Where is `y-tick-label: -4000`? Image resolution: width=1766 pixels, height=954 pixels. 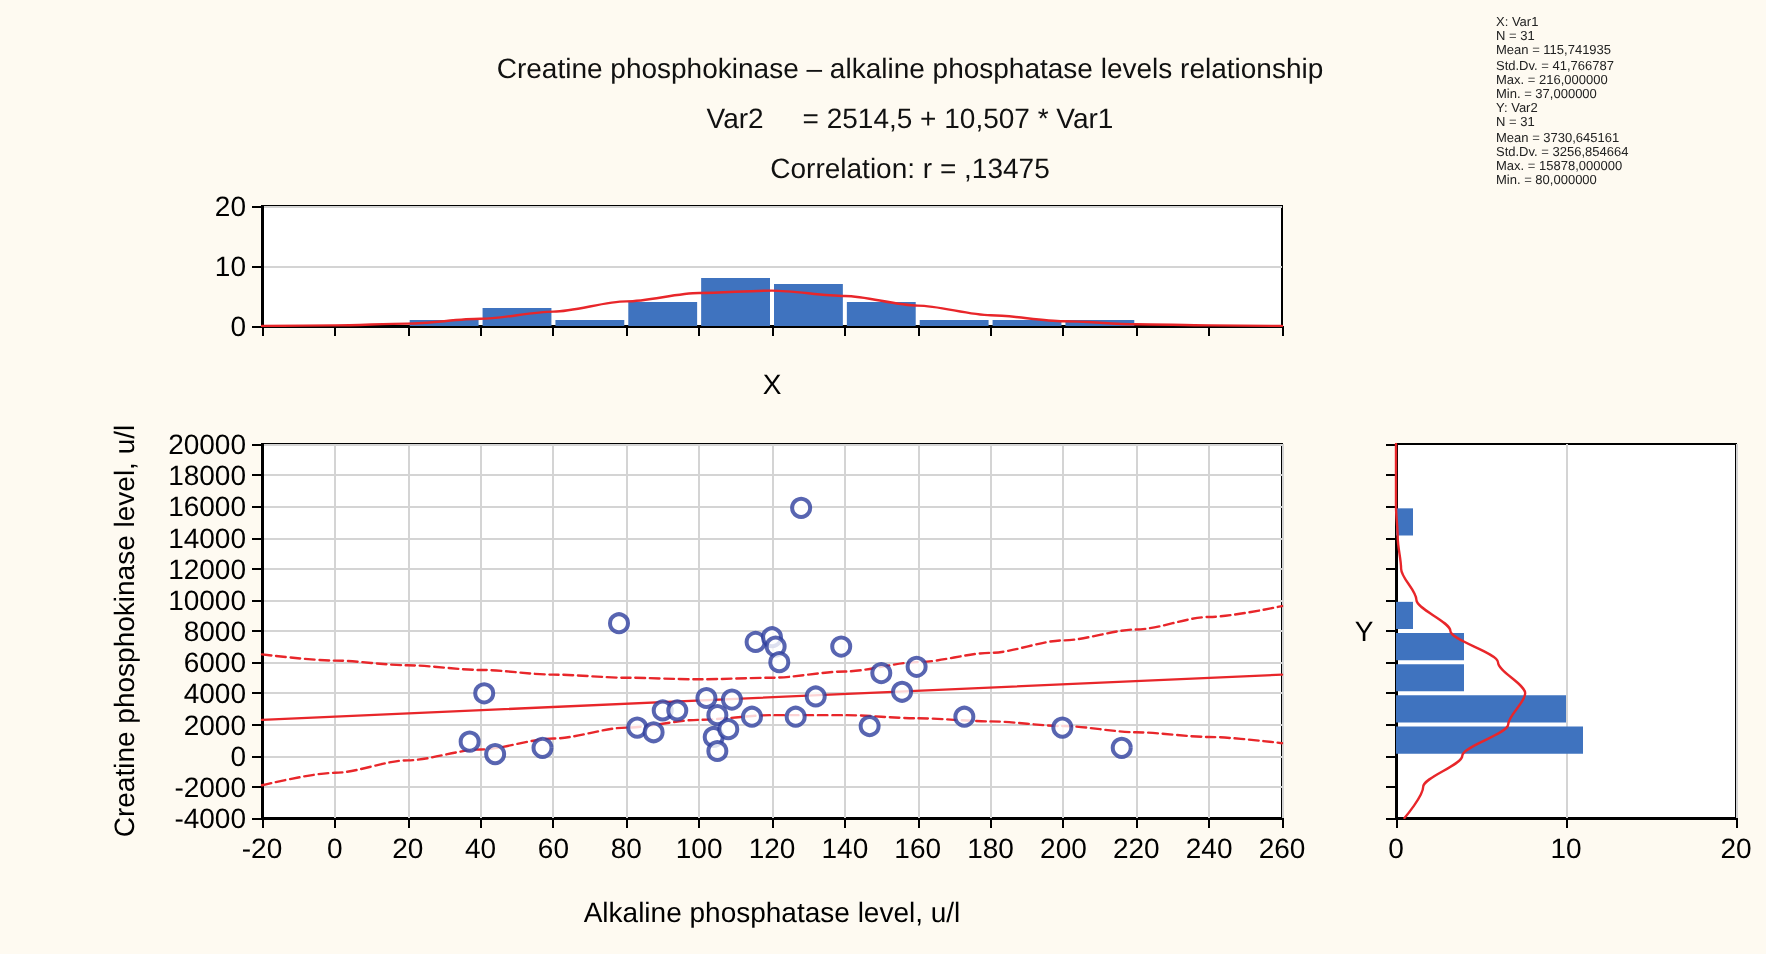
y-tick-label: -4000 is located at coordinates (210, 818).